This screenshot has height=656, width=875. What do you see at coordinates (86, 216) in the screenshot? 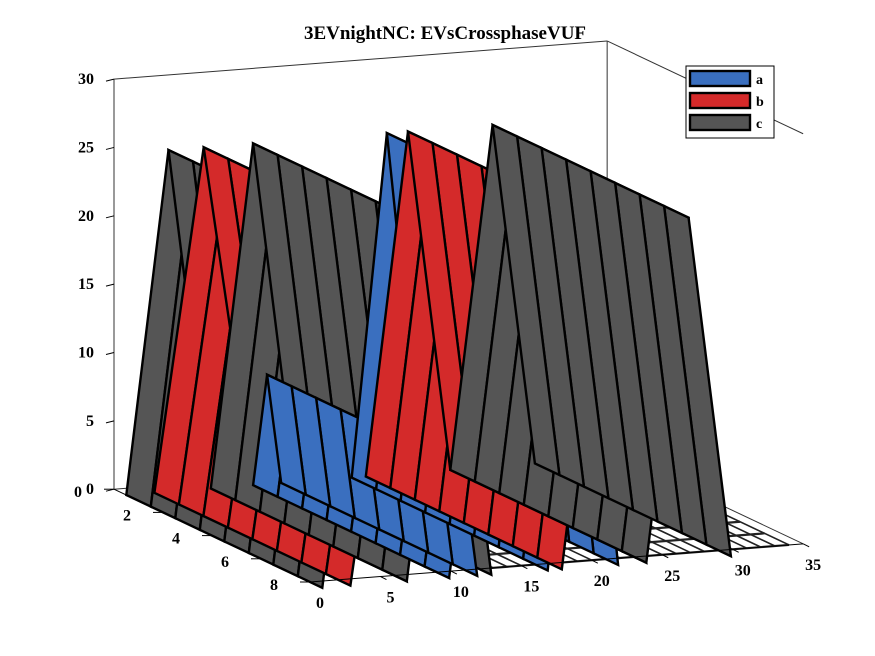
I see `z-tick-label: 20` at bounding box center [86, 216].